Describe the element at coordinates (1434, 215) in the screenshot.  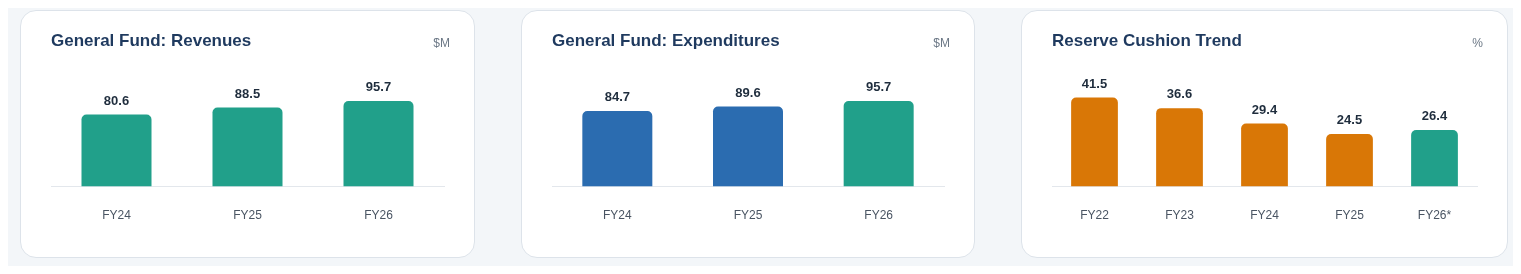
I see `x-tick-label: FY26*` at that location.